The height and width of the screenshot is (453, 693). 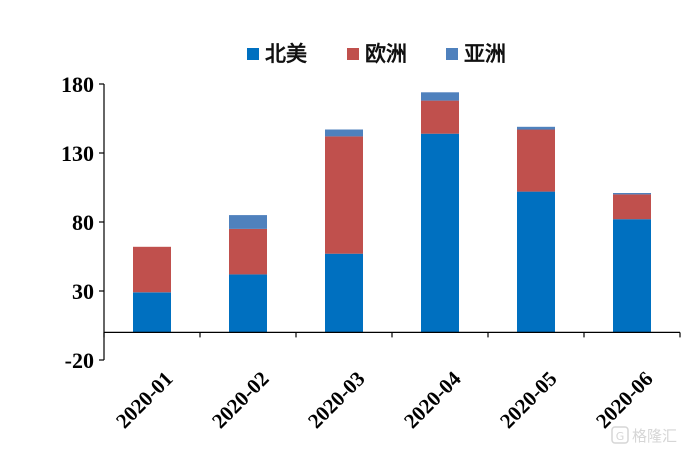 I want to click on legend-label-1: 北美, so click(x=286, y=54).